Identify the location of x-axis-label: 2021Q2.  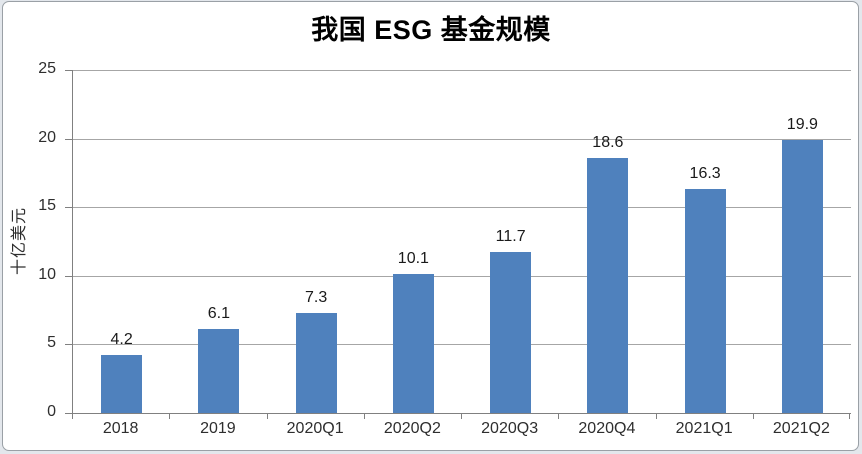
(801, 428).